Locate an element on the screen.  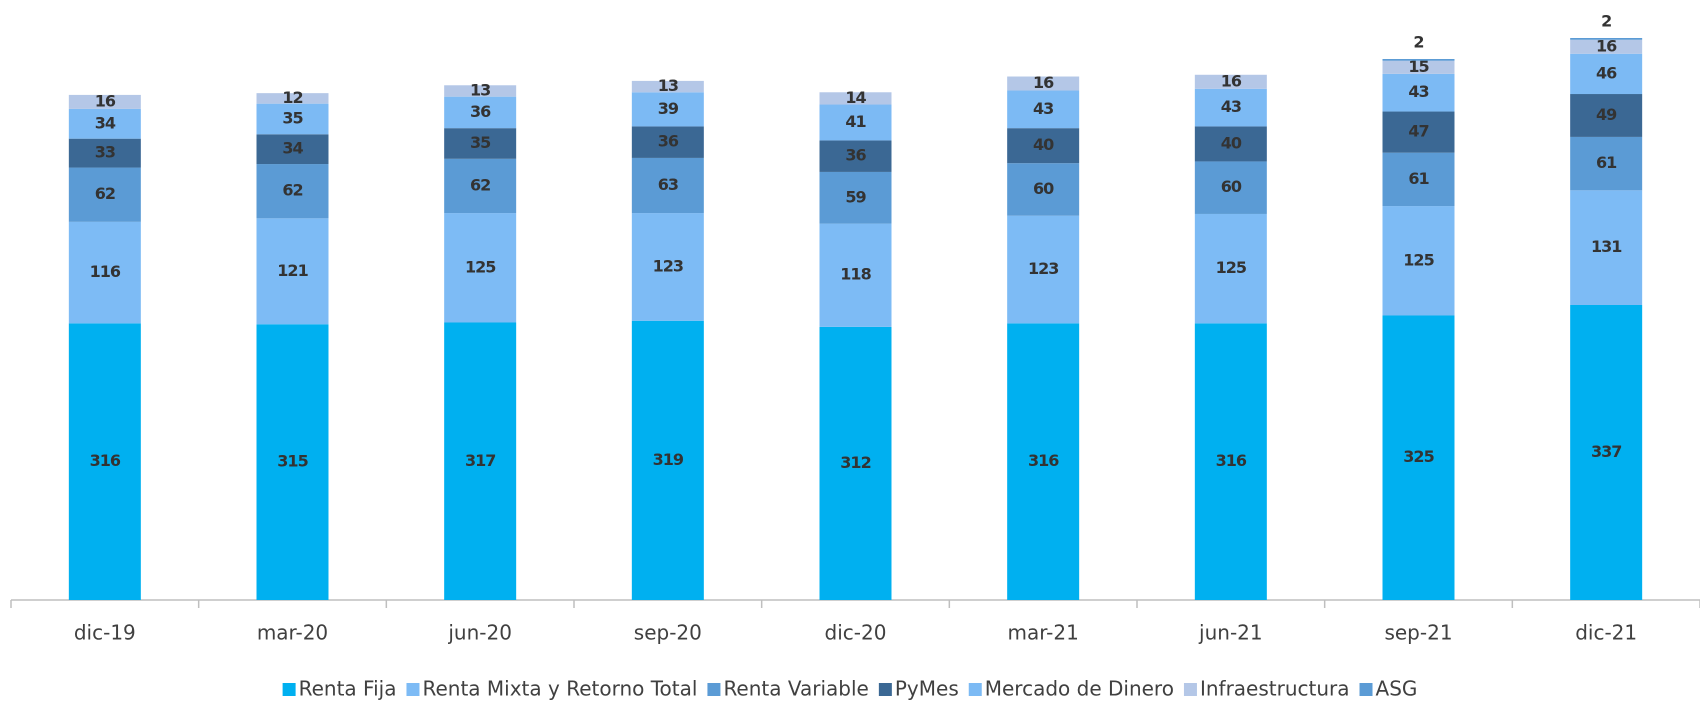
legend-label: PyMes is located at coordinates (927, 689).